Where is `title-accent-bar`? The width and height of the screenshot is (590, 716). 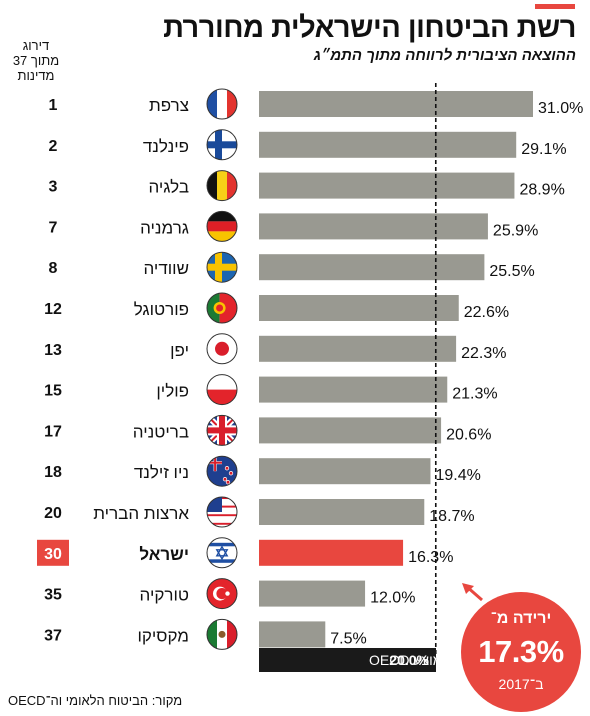 title-accent-bar is located at coordinates (555, 6).